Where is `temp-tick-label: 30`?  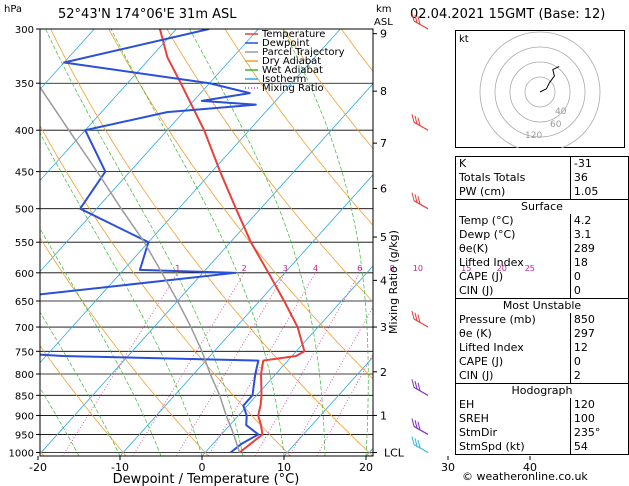 temp-tick-label: 30 is located at coordinates (448, 467).